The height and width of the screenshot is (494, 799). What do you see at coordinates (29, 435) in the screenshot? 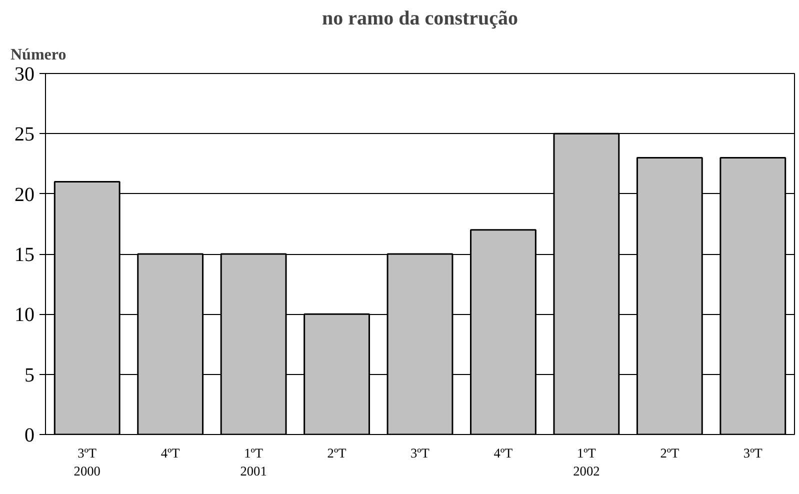
I see `y-tick-label: 0` at bounding box center [29, 435].